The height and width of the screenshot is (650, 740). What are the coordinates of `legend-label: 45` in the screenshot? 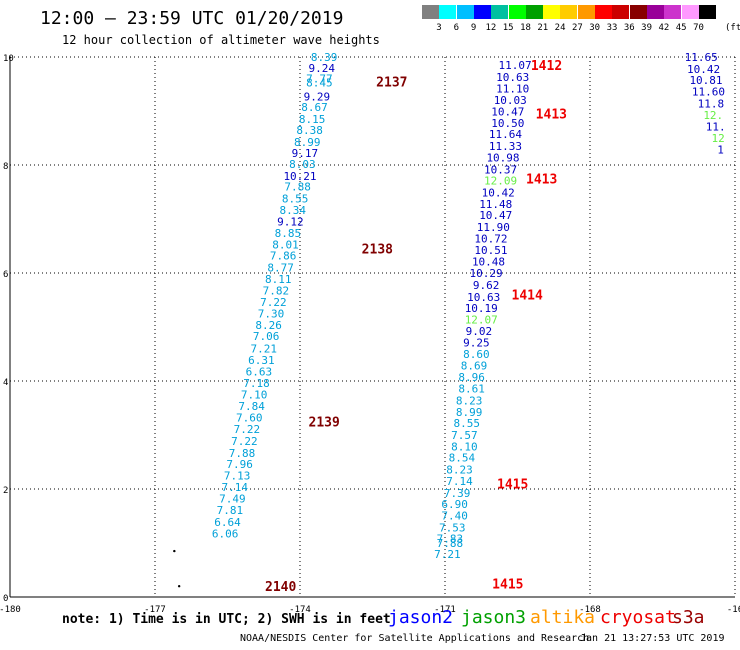 It's located at (681, 28).